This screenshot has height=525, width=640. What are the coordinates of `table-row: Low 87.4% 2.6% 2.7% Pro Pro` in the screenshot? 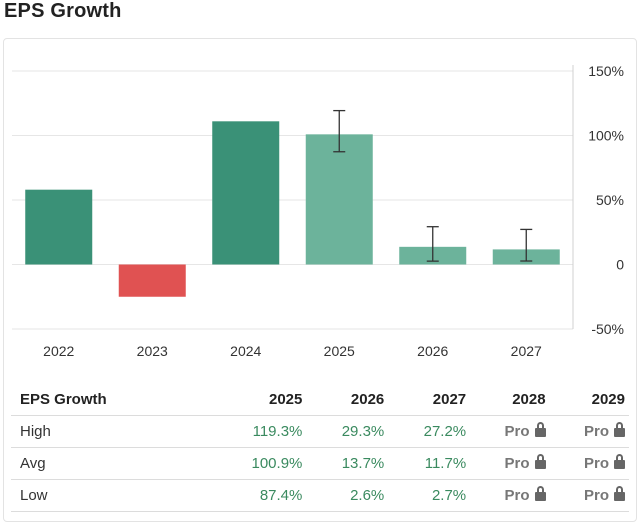 It's located at (320, 495).